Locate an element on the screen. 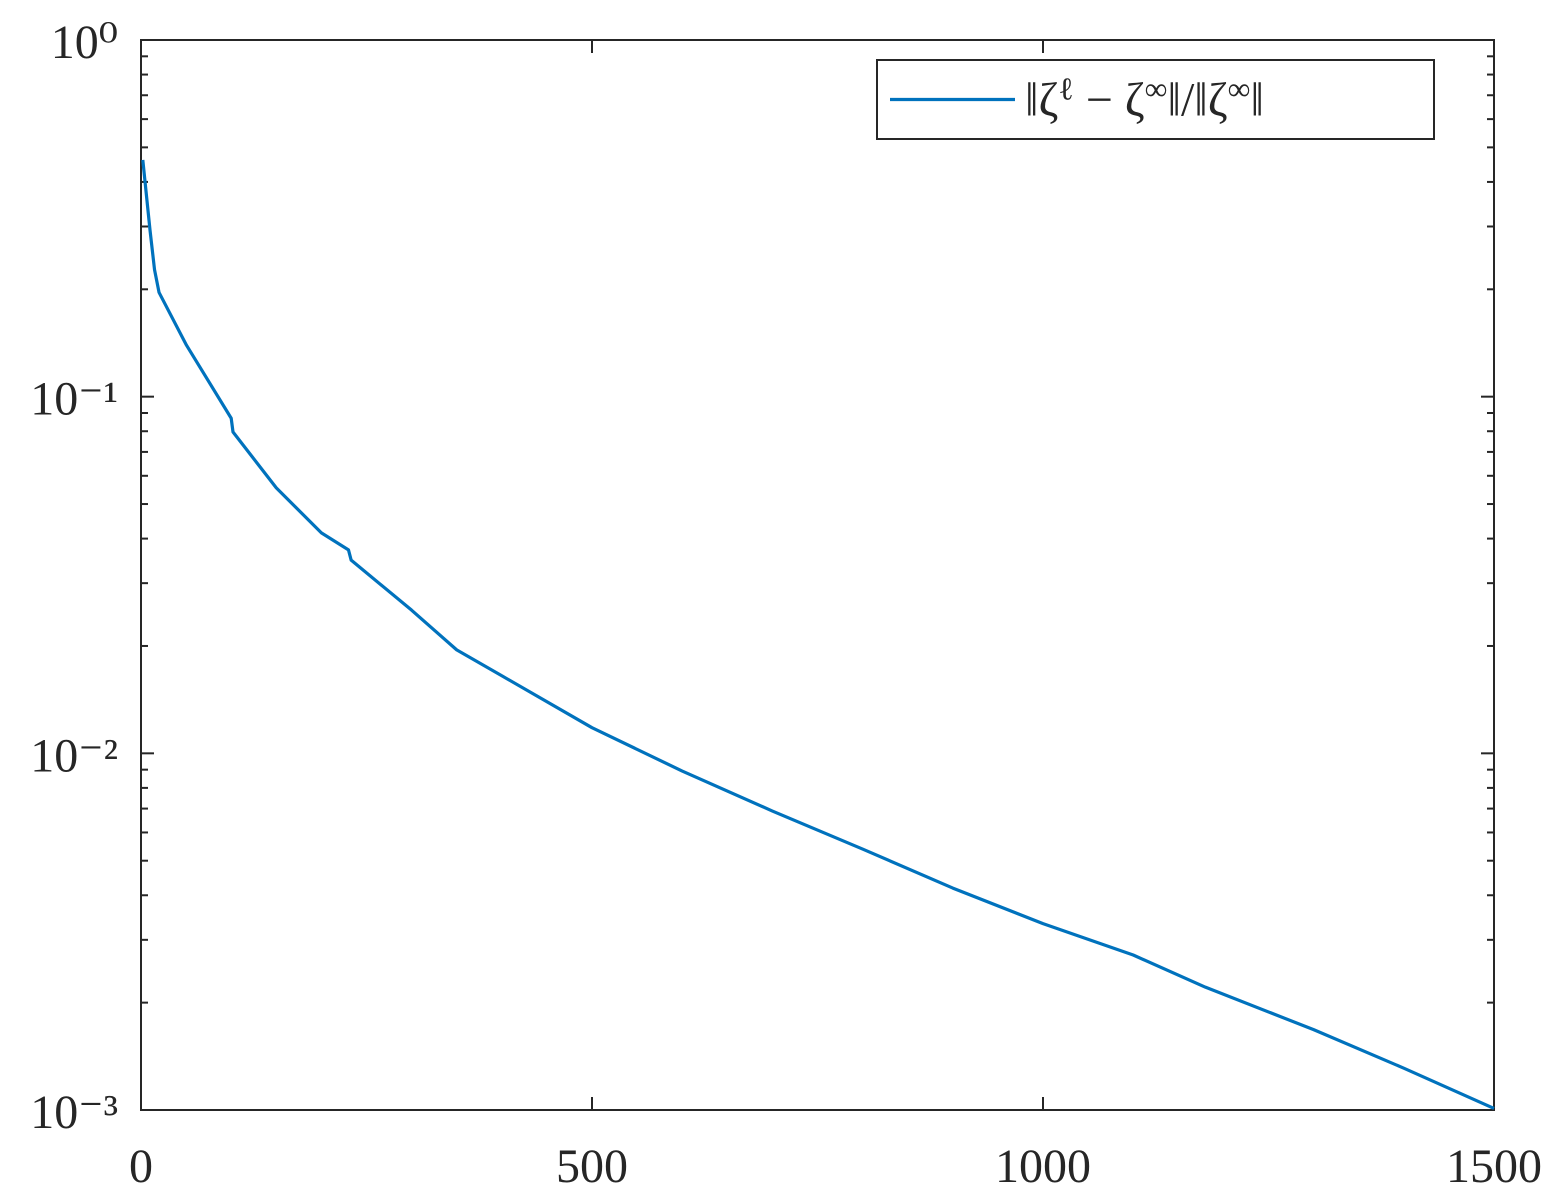  x-tick-label: 1000 is located at coordinates (1043, 1164).